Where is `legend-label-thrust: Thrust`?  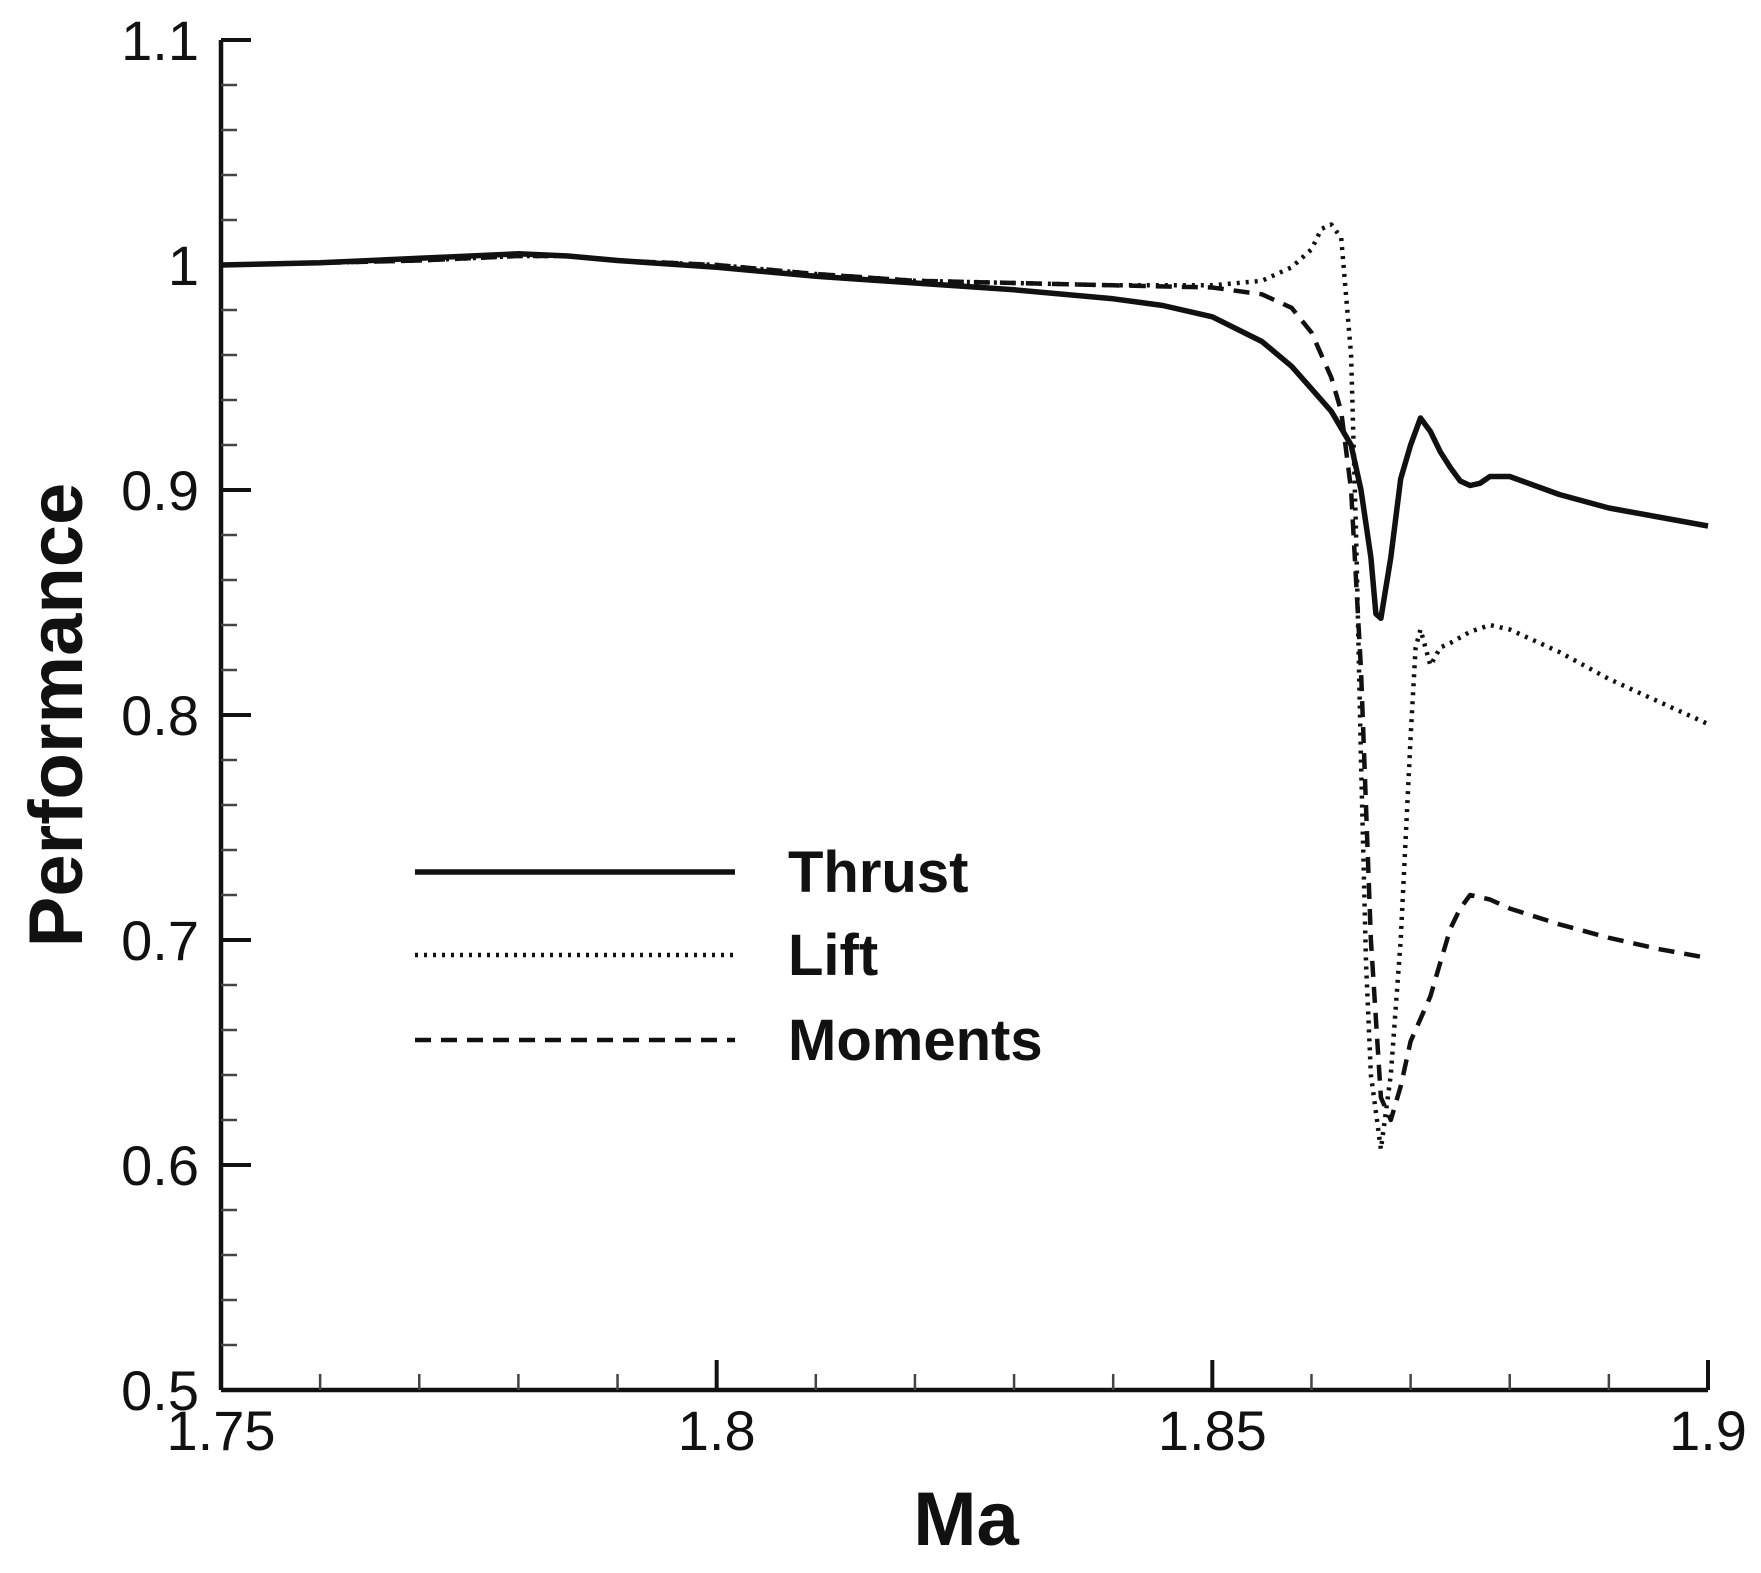
legend-label-thrust: Thrust is located at coordinates (878, 872).